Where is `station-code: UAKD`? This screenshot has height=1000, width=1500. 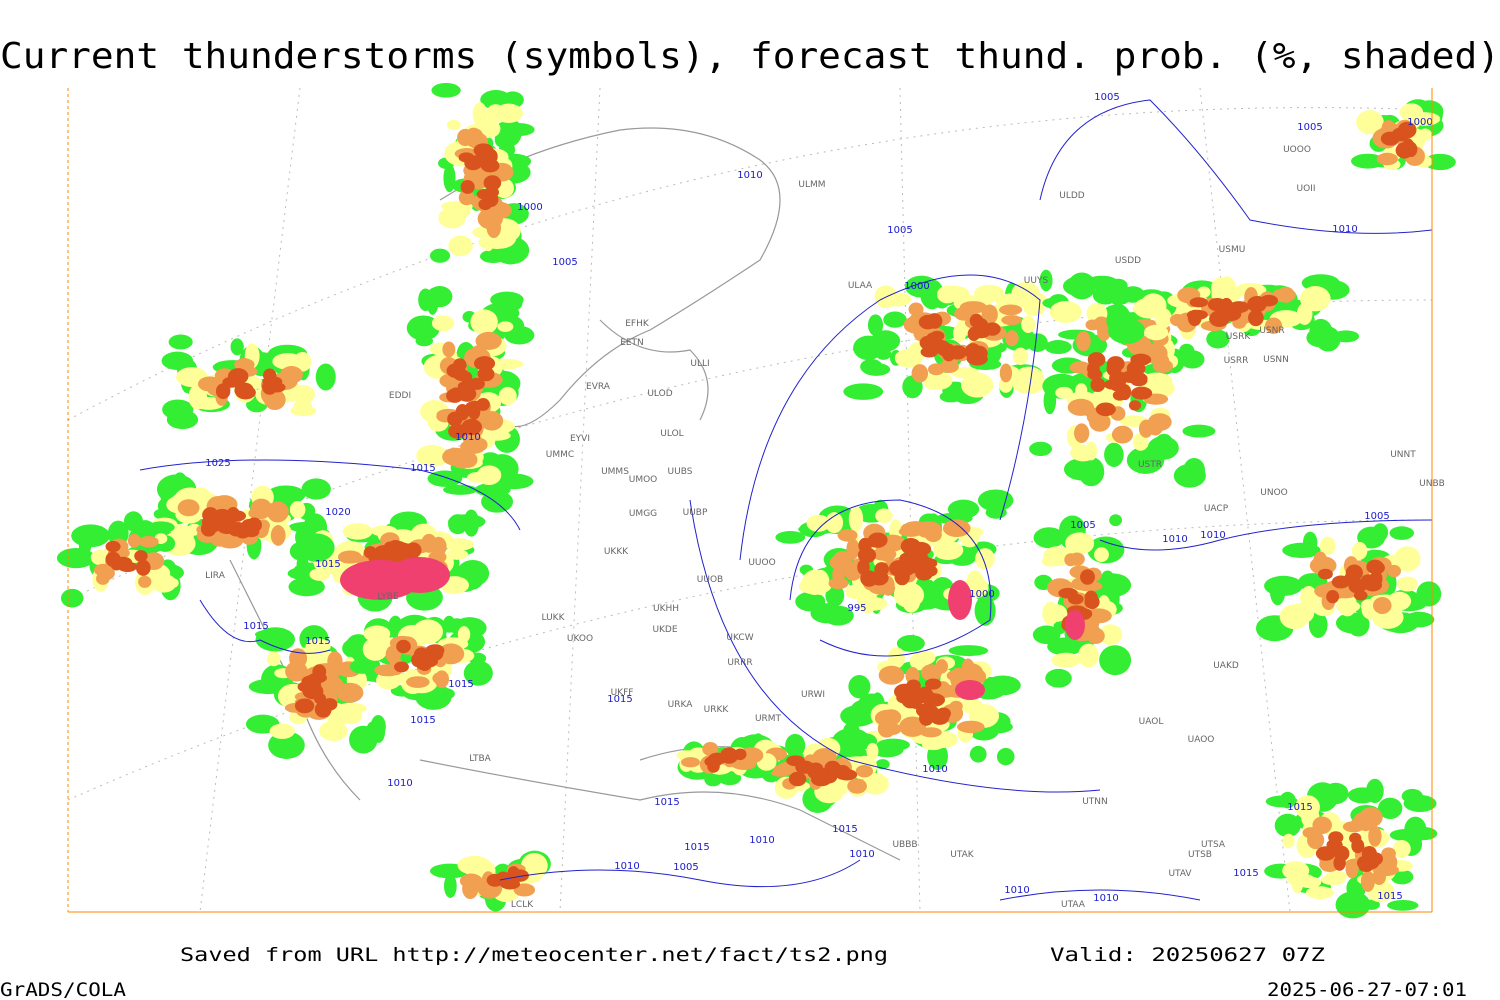
station-code: UAKD is located at coordinates (1226, 666).